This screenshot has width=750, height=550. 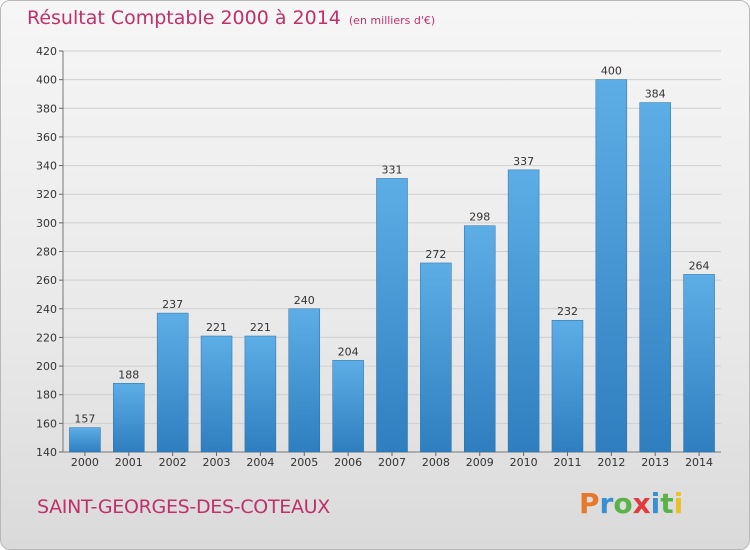 What do you see at coordinates (479, 217) in the screenshot?
I see `data-label: 298` at bounding box center [479, 217].